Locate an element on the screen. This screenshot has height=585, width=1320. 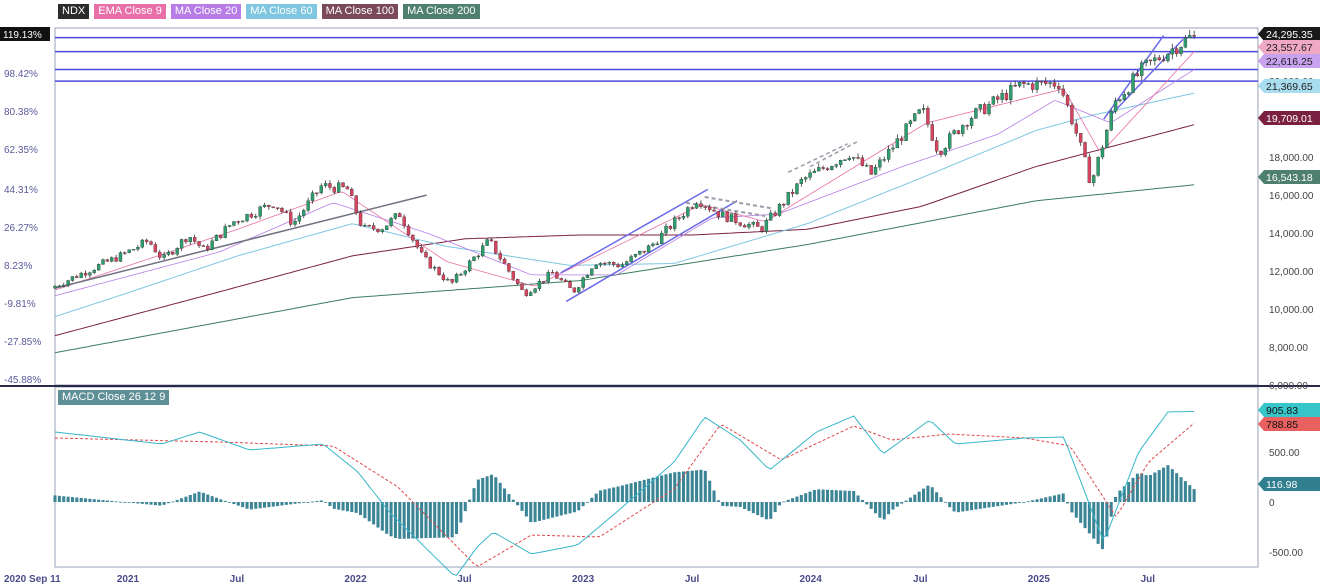
price-tick-label: 8,000.00 is located at coordinates (1288, 348).